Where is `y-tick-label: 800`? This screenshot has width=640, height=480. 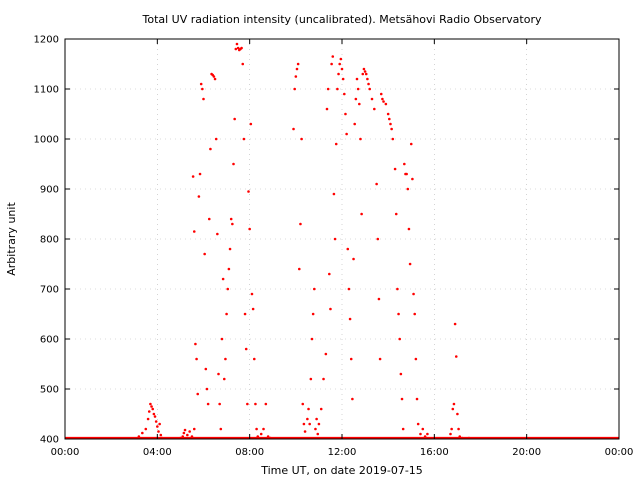
y-tick-label: 800 is located at coordinates (49, 240).